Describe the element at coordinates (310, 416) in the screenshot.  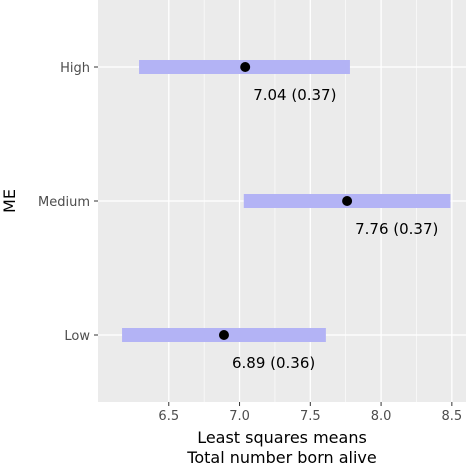
I see `x-tick-label: 7.5` at that location.